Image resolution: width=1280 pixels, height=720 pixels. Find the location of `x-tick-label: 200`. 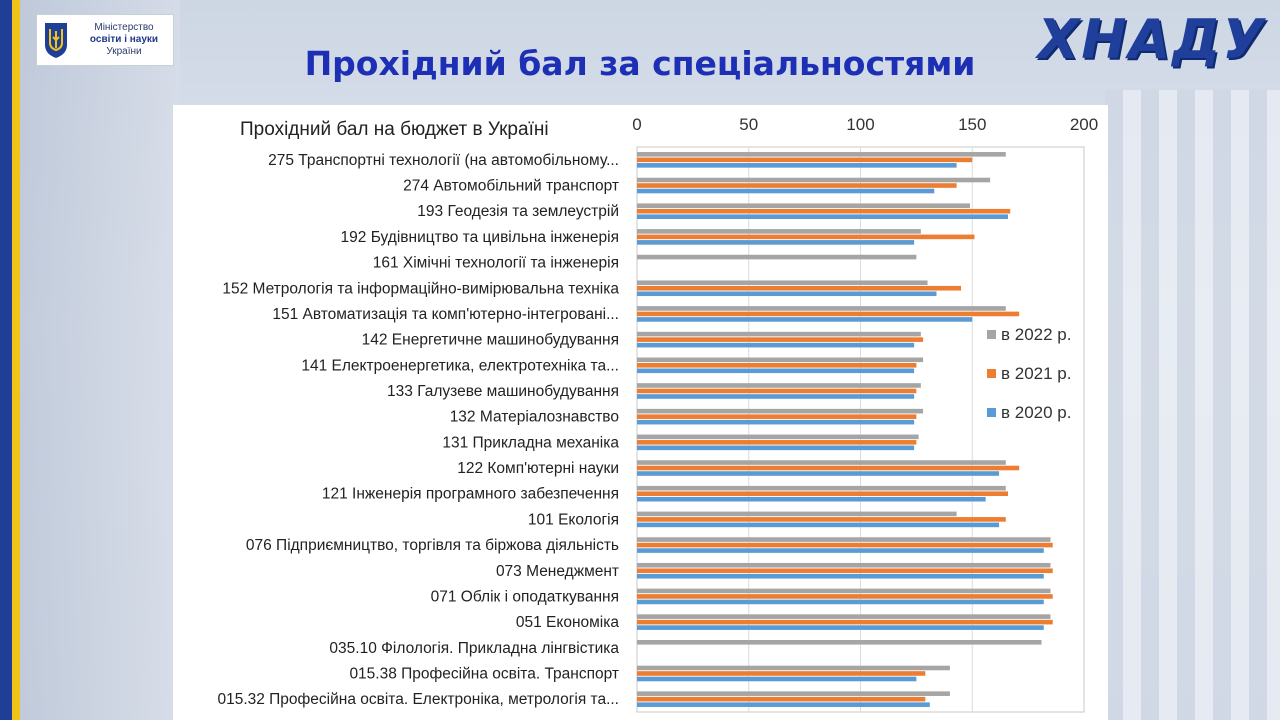

x-tick-label: 200 is located at coordinates (1084, 124).